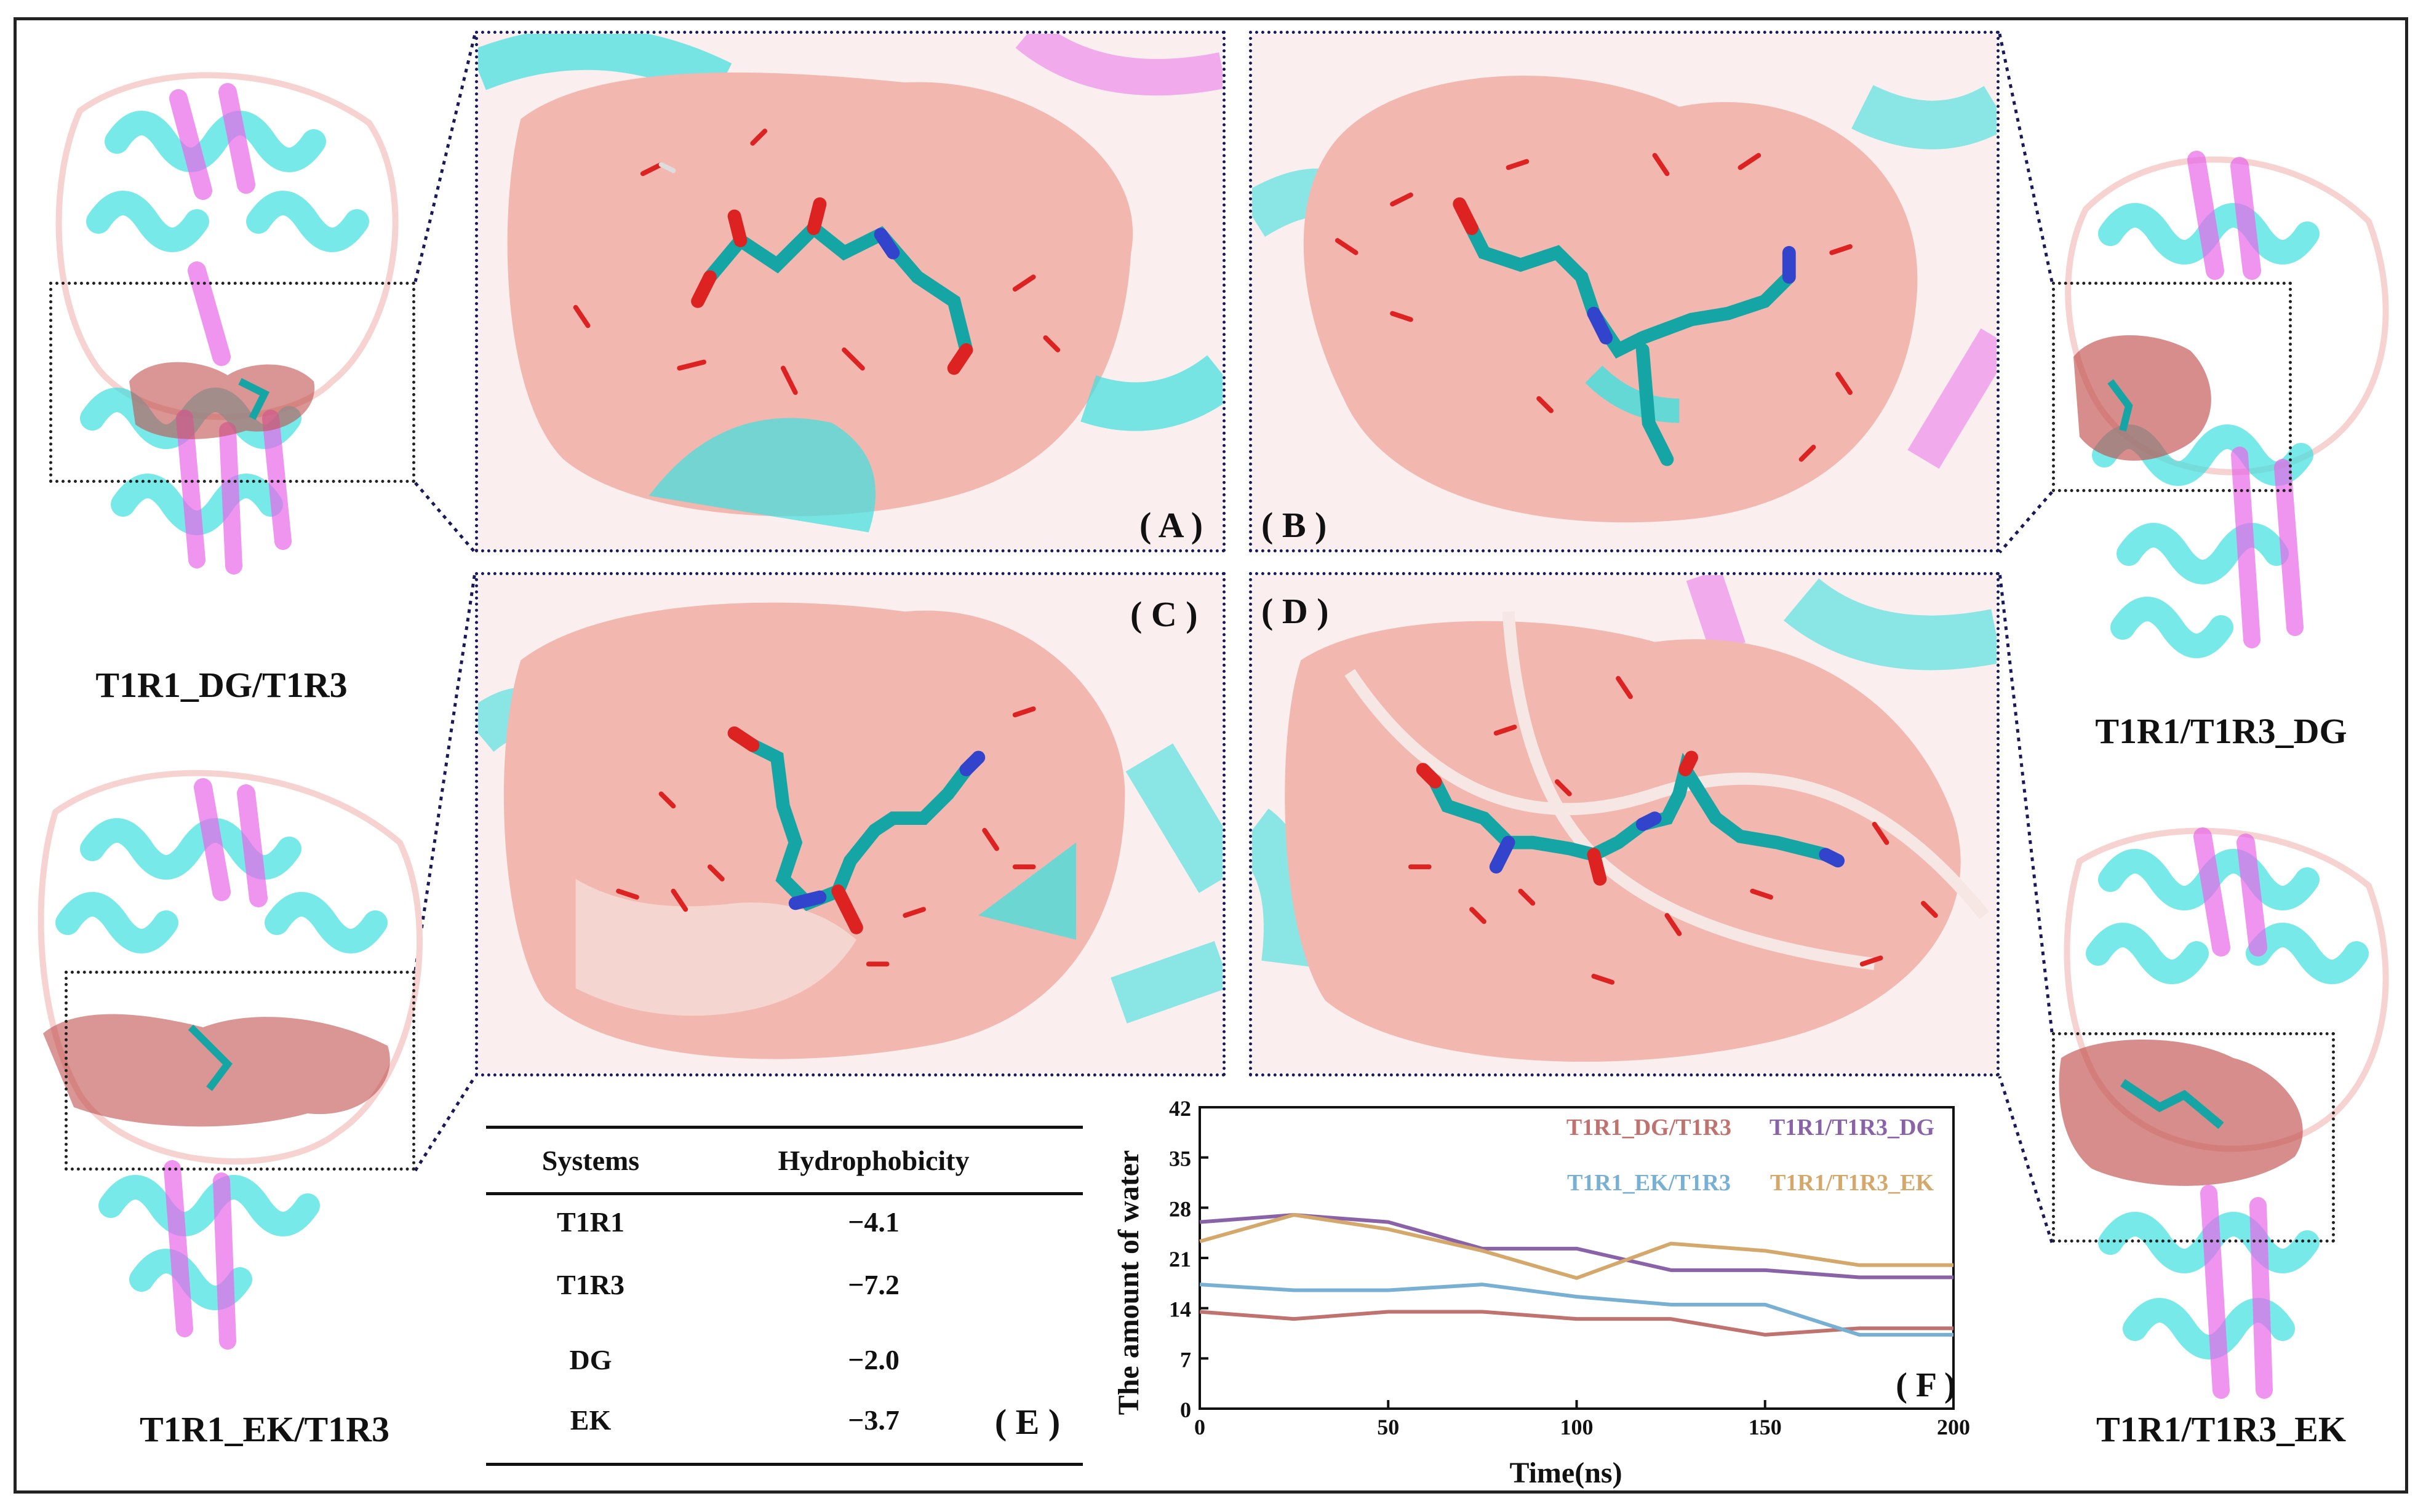 Image resolution: width=2426 pixels, height=1512 pixels. I want to click on panel-e-label: ( E ), so click(1027, 1422).